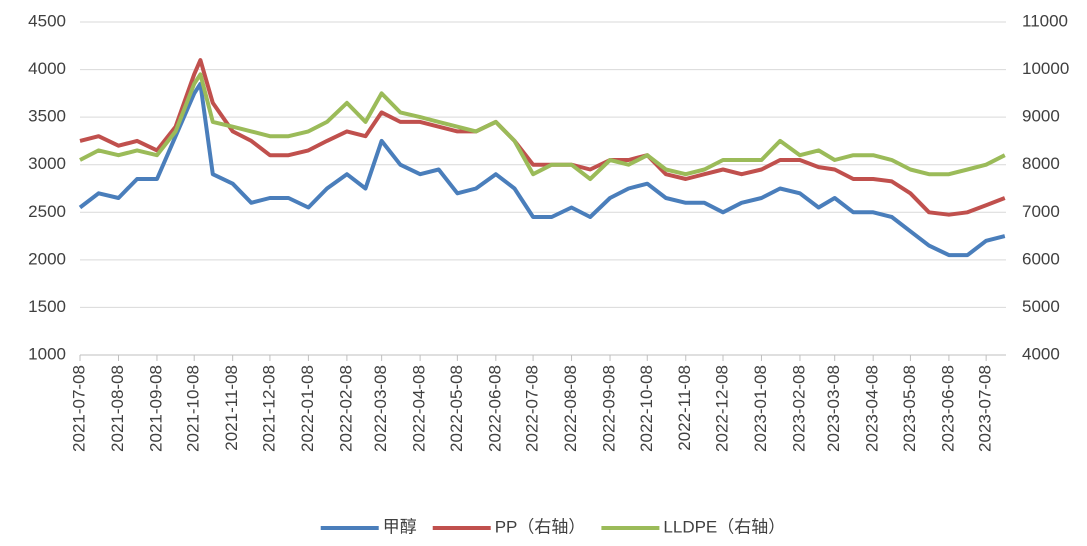  What do you see at coordinates (798, 408) in the screenshot?
I see `x-tick-label: 2023-02-08` at bounding box center [798, 408].